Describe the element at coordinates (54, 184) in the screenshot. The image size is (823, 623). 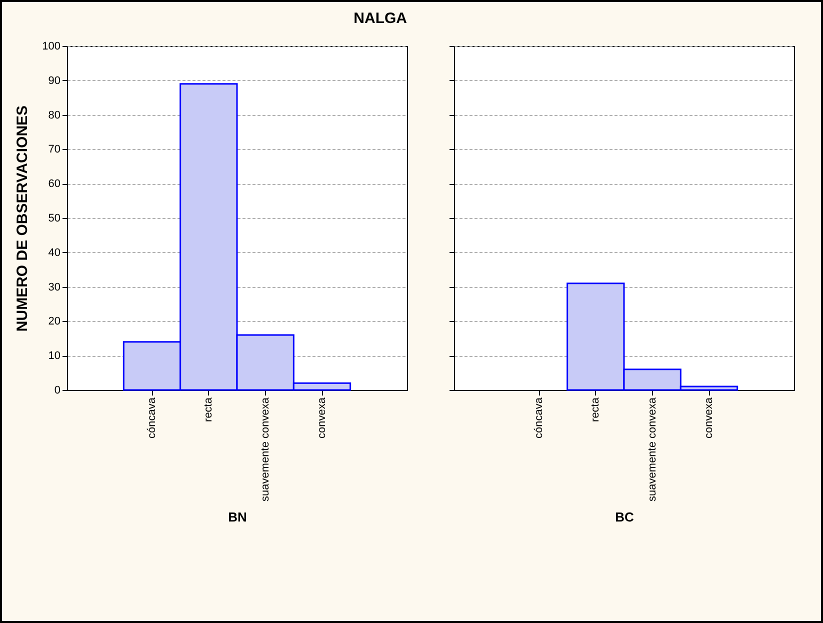
I see `y-tick-label: 60` at that location.